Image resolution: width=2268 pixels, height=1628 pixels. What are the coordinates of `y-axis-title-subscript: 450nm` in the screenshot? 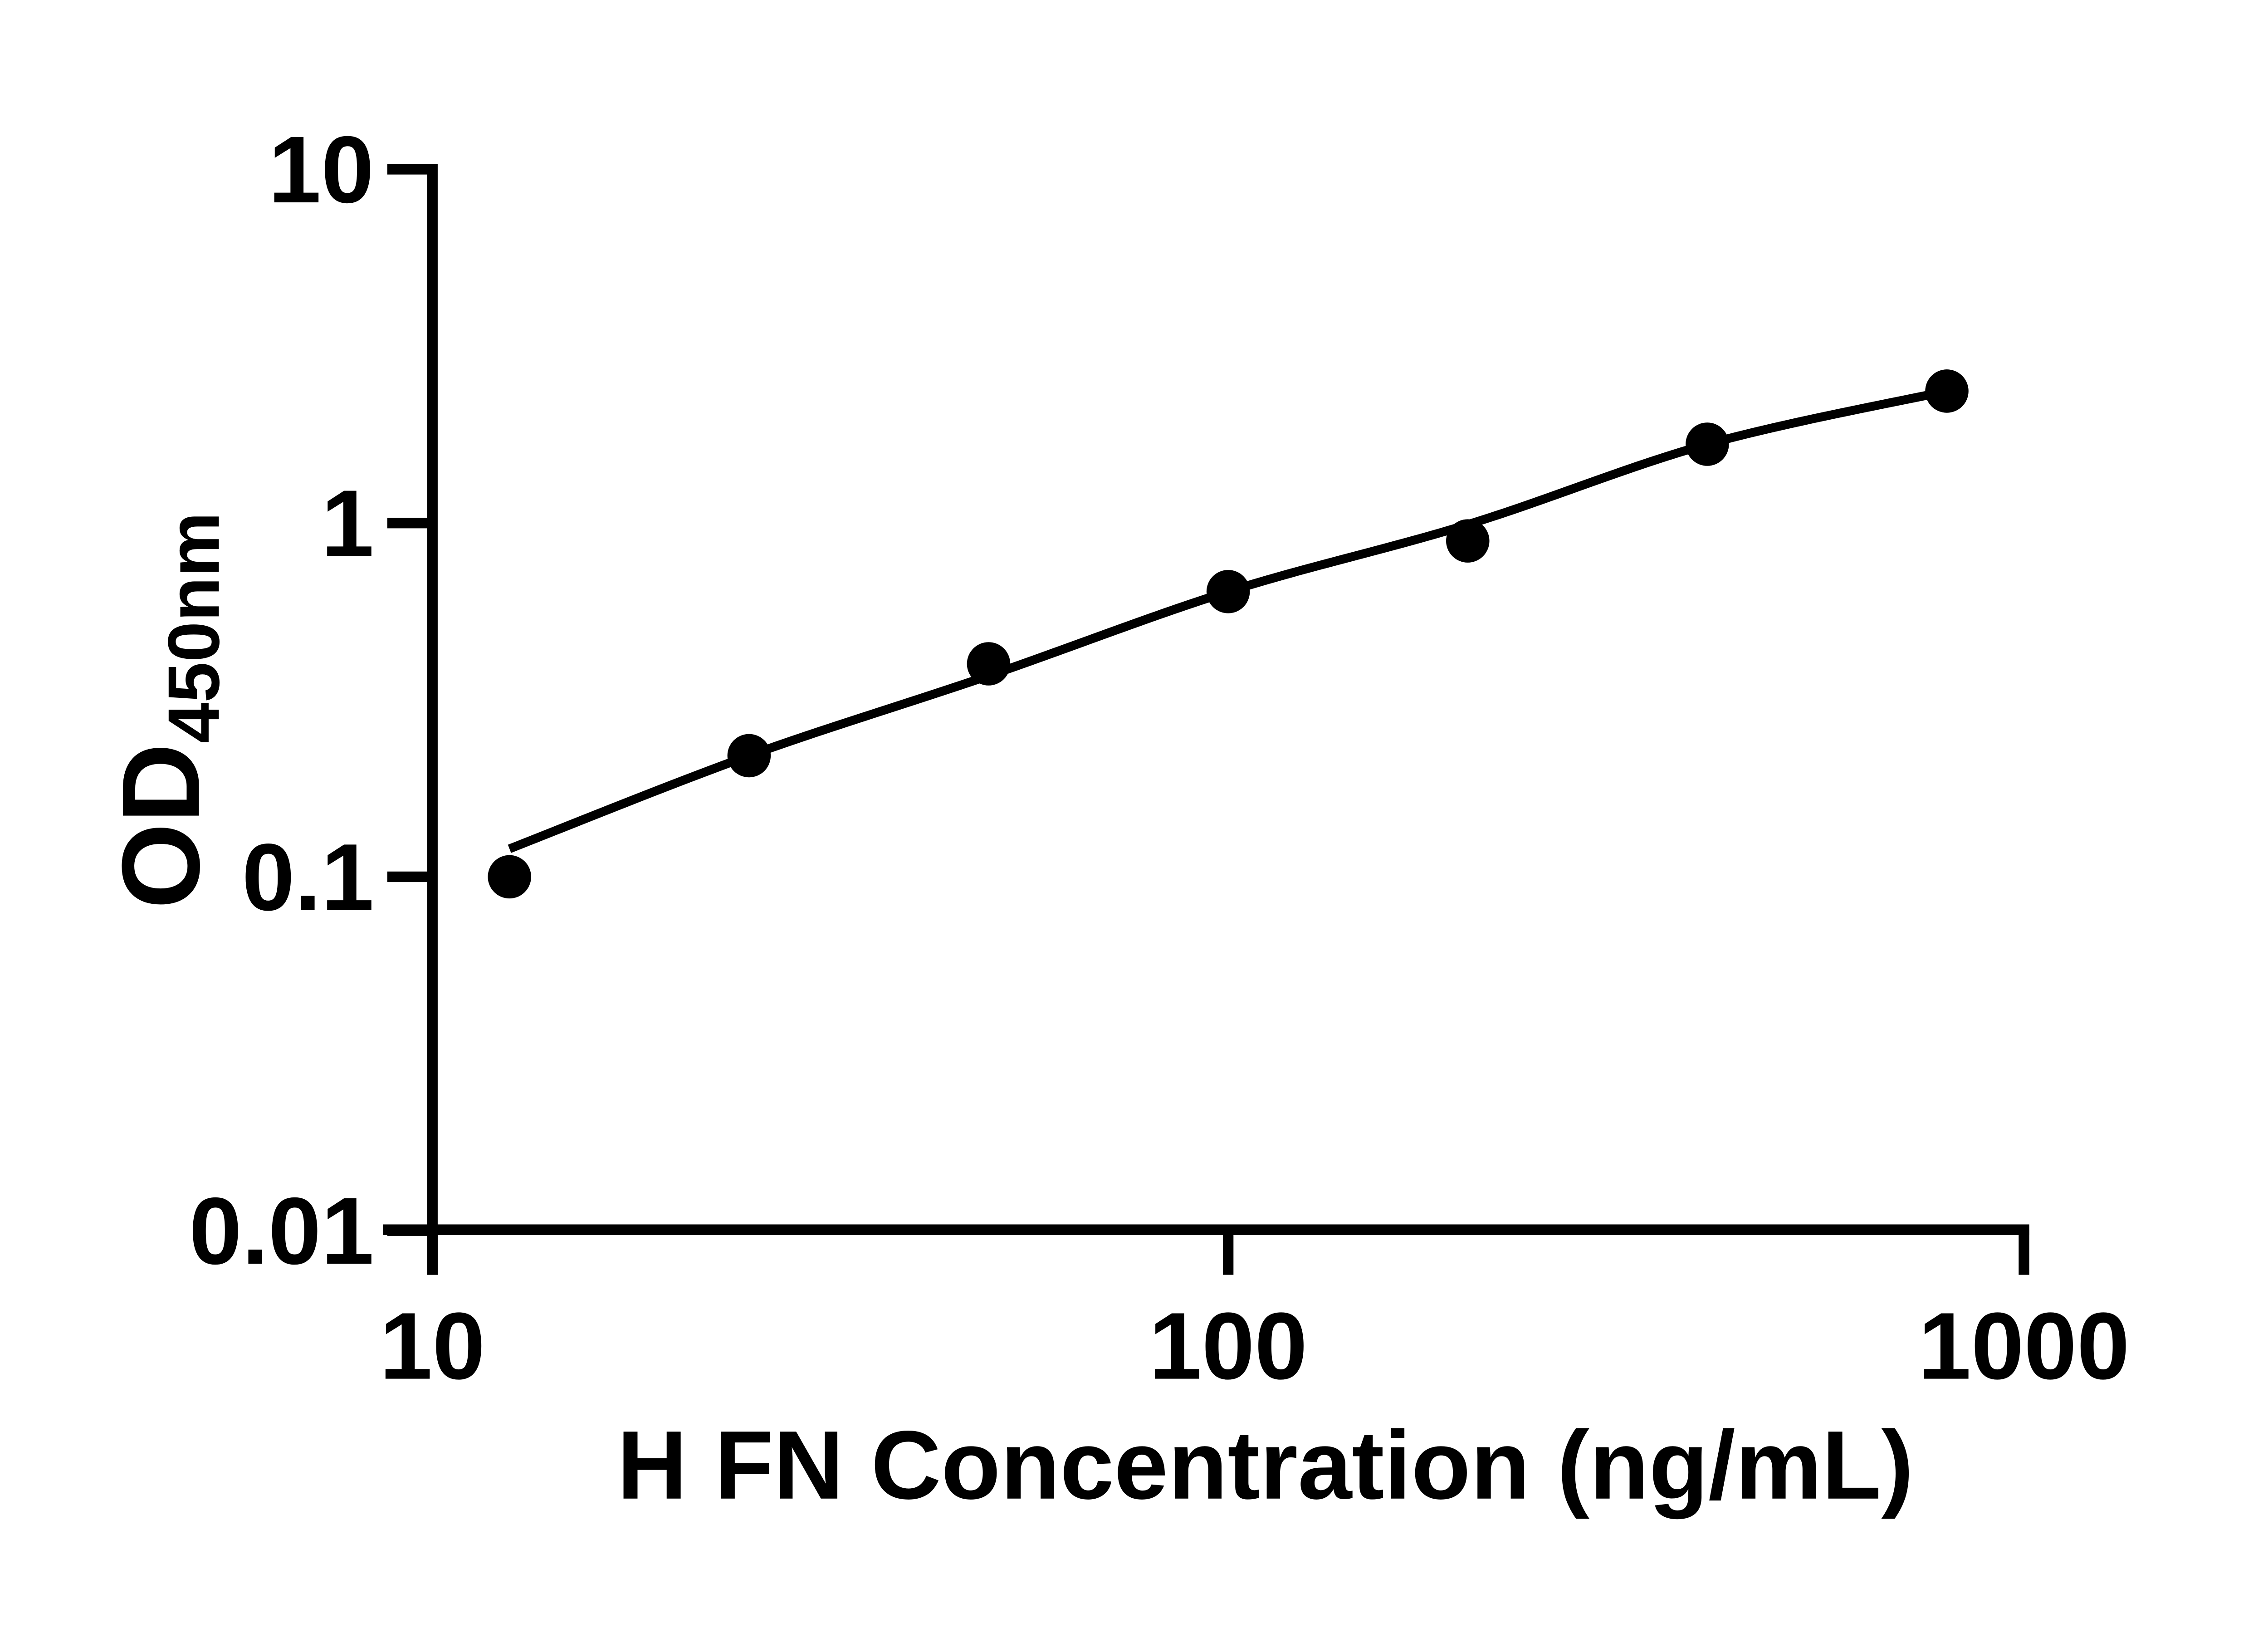 It's located at (194, 627).